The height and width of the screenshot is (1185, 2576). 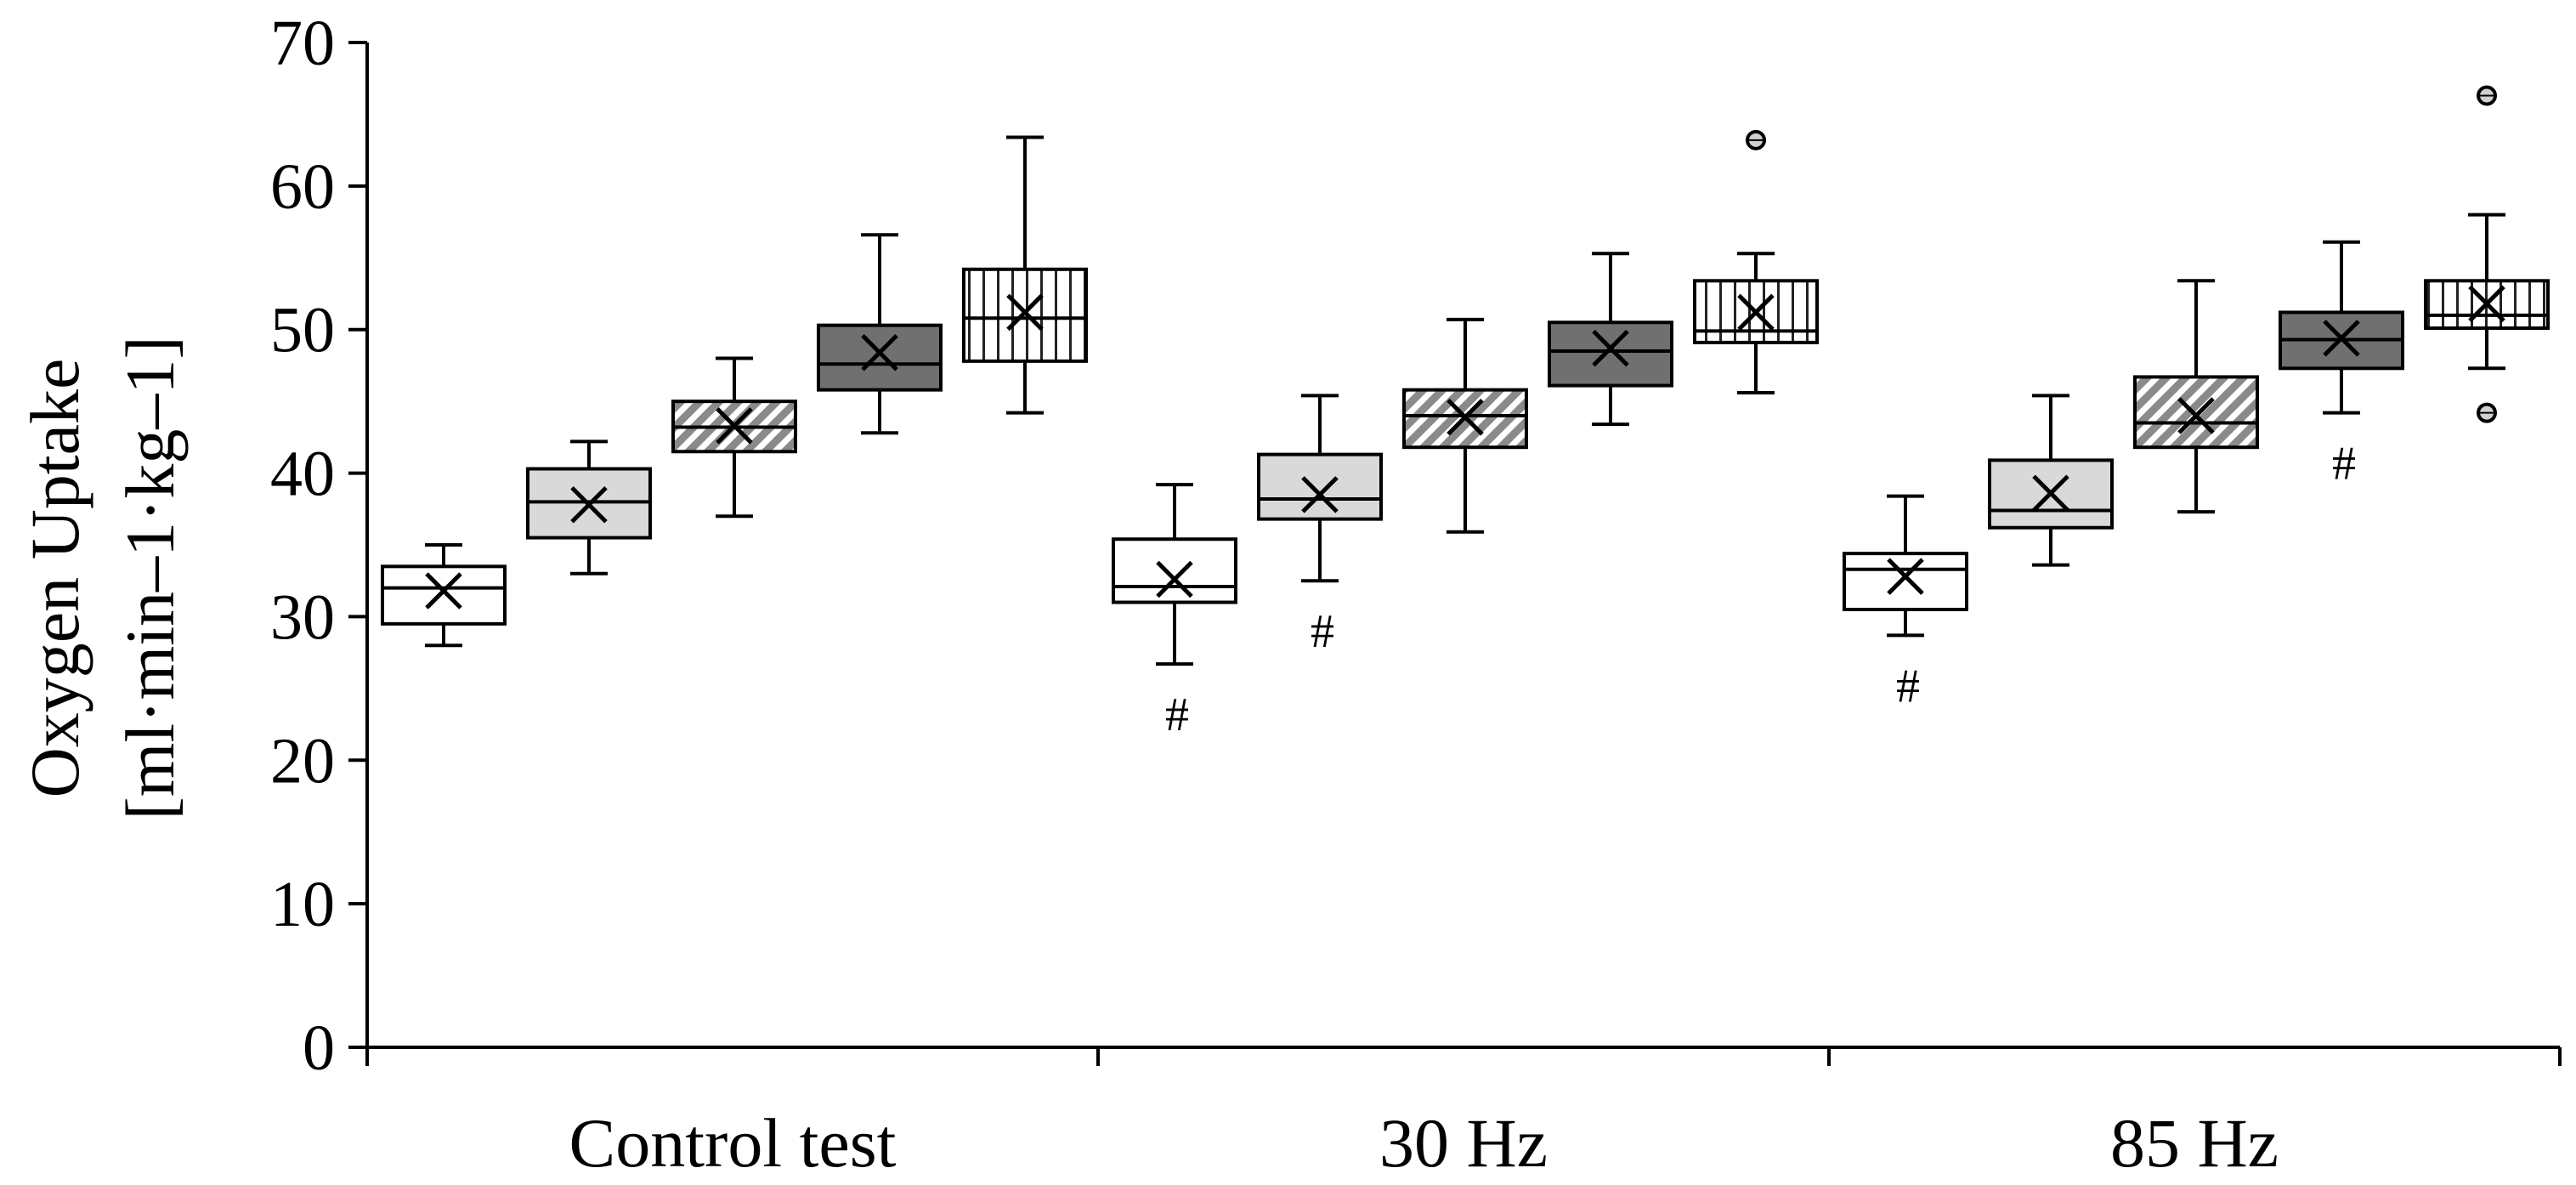 I want to click on x-axis: Control test 30 Hz 85 Hz, so click(x=1463, y=1114).